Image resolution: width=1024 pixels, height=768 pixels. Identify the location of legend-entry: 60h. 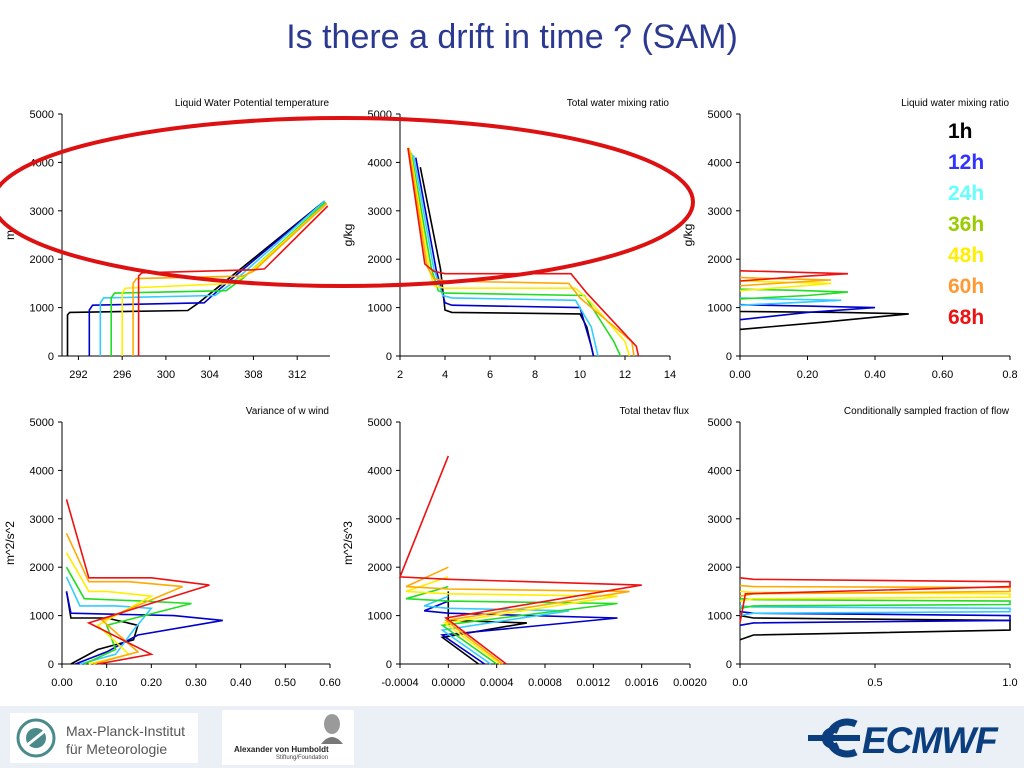
(966, 286).